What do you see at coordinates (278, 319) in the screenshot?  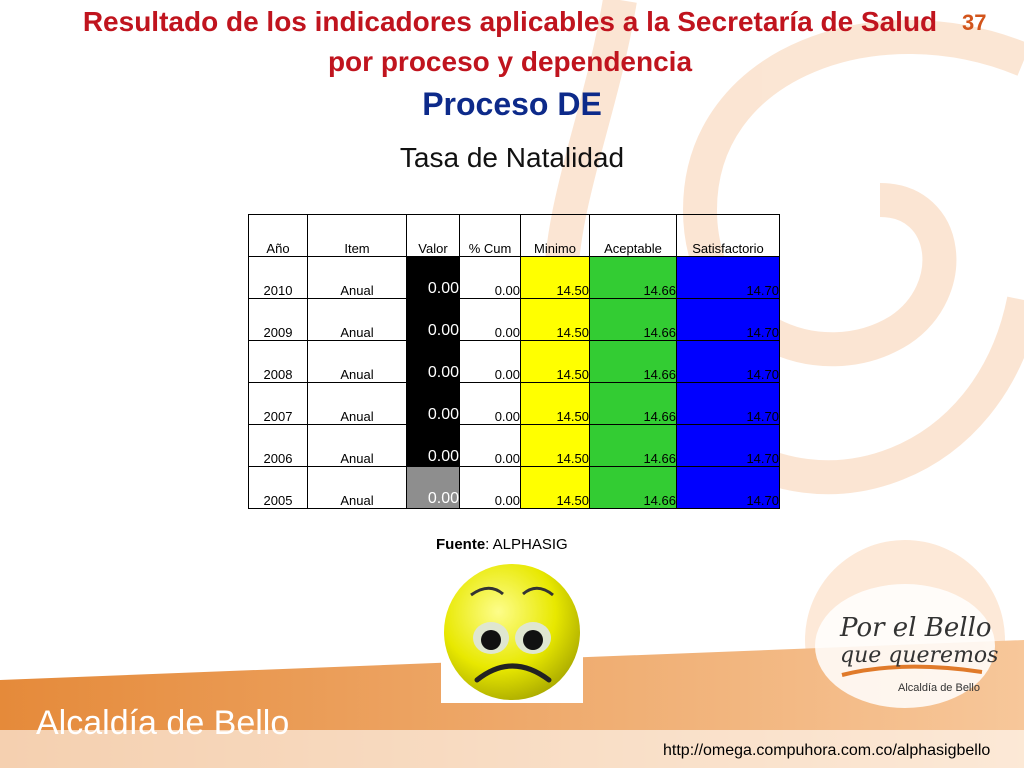 I see `cell-year: 2009` at bounding box center [278, 319].